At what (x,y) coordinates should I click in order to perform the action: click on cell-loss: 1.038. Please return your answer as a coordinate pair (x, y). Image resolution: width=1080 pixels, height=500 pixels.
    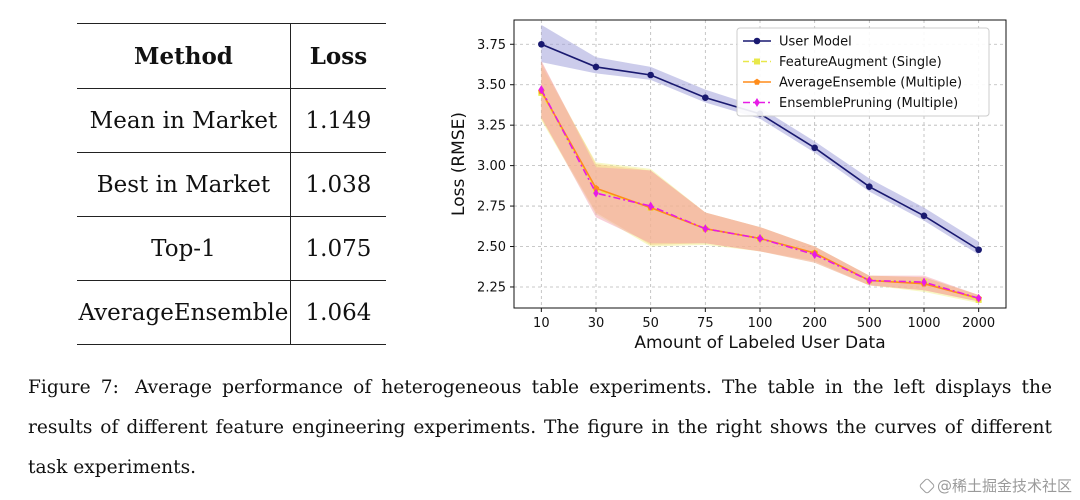
    Looking at the image, I should click on (338, 184).